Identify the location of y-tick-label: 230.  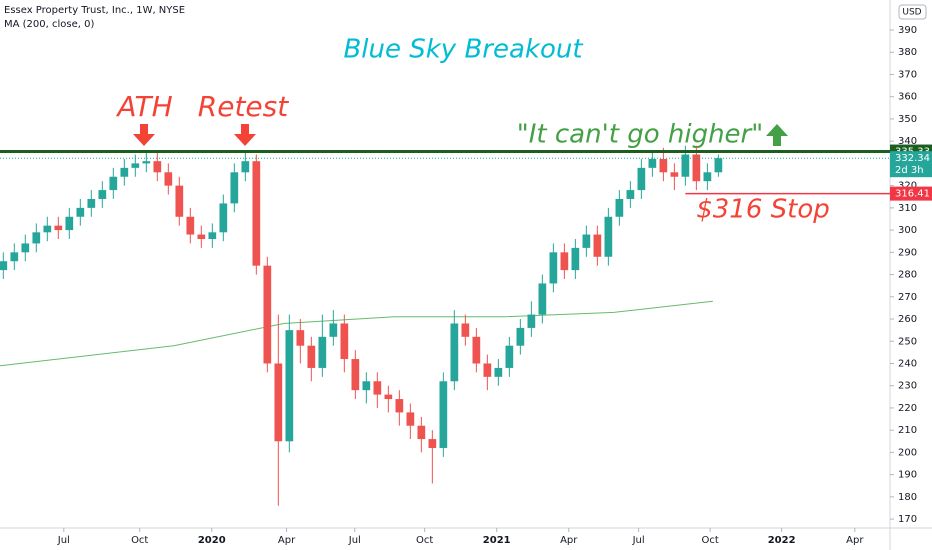
(907, 386).